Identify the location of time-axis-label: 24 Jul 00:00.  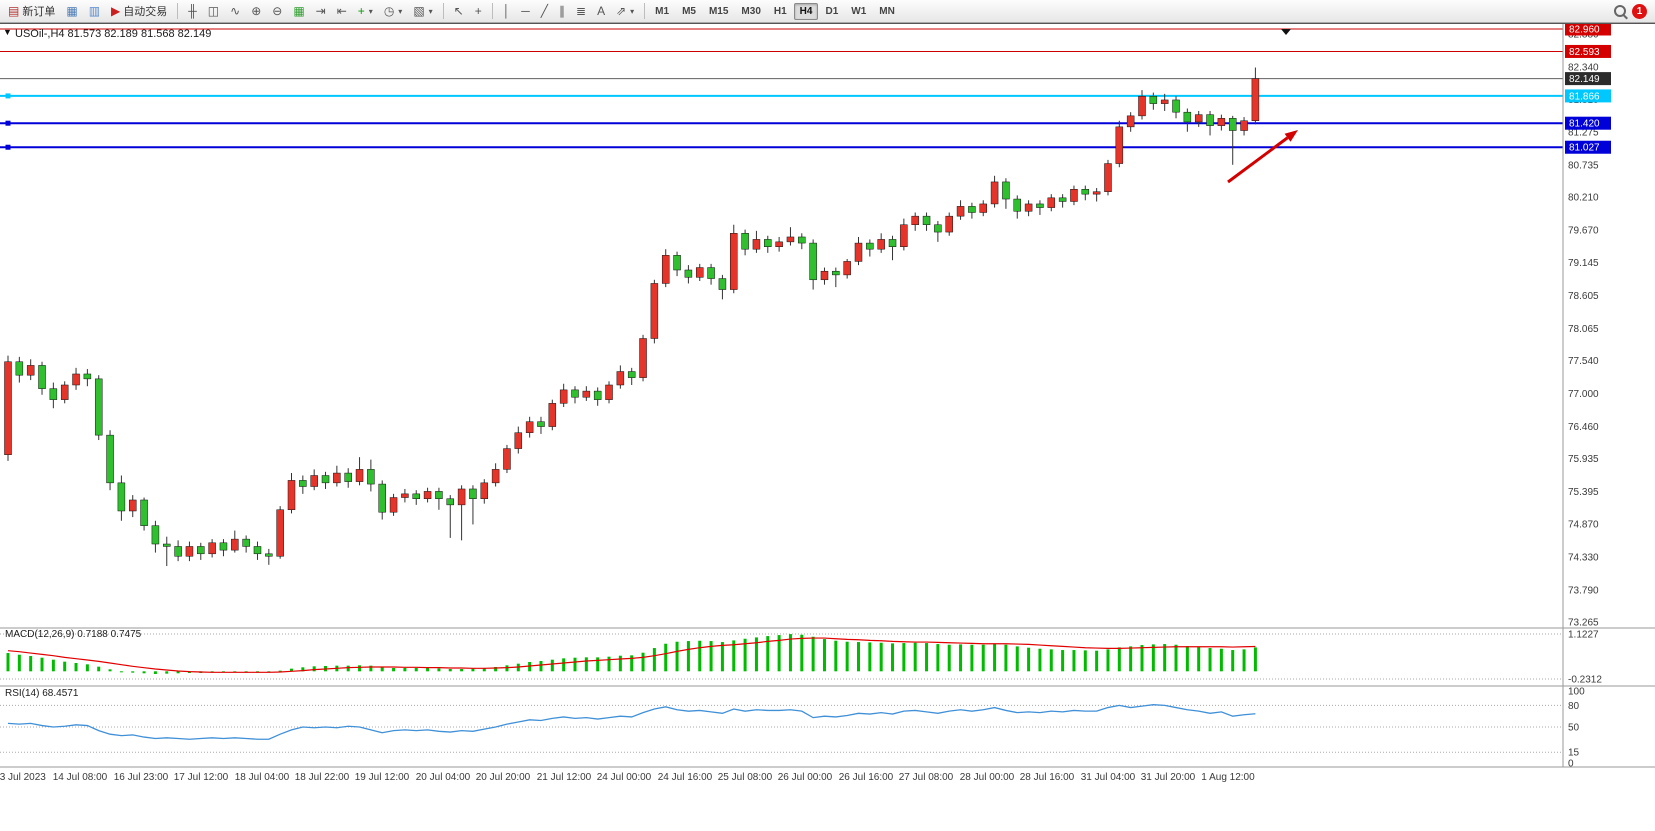
(624, 777).